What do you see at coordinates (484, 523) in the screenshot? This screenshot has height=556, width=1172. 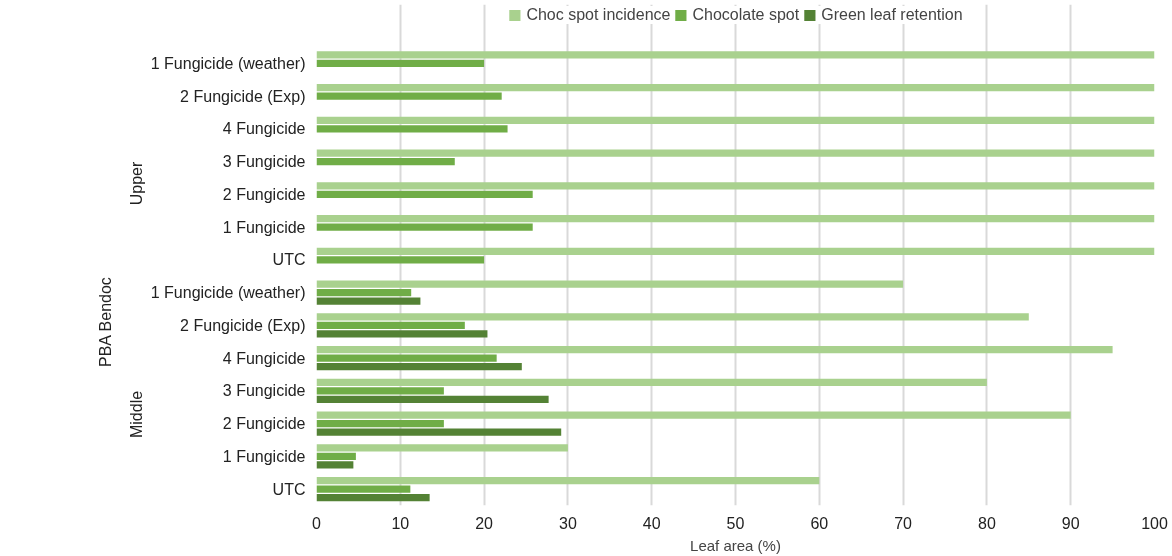 I see `x-tick-label: 20` at bounding box center [484, 523].